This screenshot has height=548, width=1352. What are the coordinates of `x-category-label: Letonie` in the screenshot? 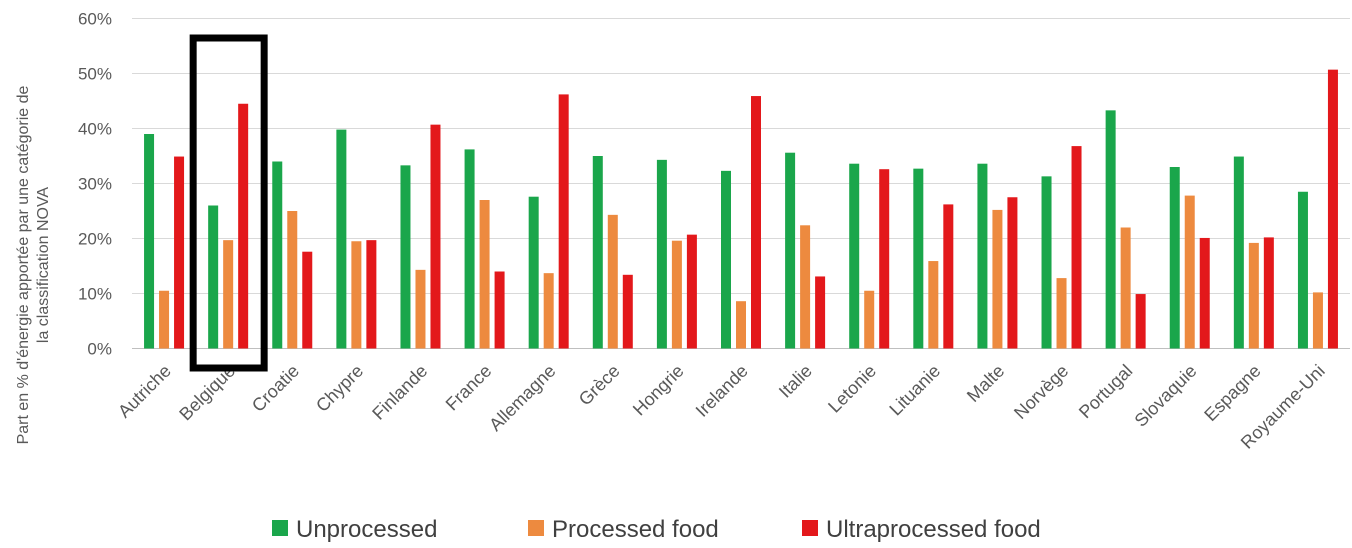 It's located at (852, 389).